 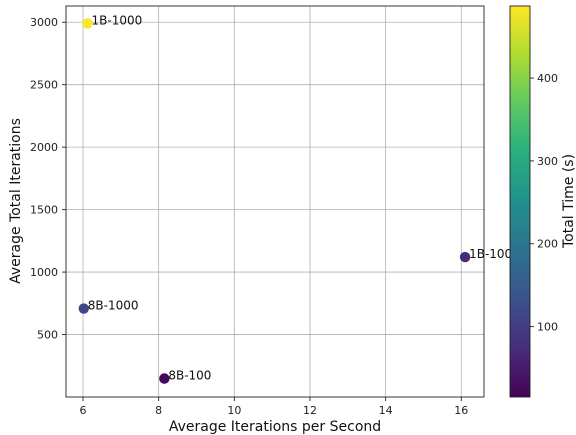 I want to click on x-tick-label-3: 12, so click(x=310, y=410).